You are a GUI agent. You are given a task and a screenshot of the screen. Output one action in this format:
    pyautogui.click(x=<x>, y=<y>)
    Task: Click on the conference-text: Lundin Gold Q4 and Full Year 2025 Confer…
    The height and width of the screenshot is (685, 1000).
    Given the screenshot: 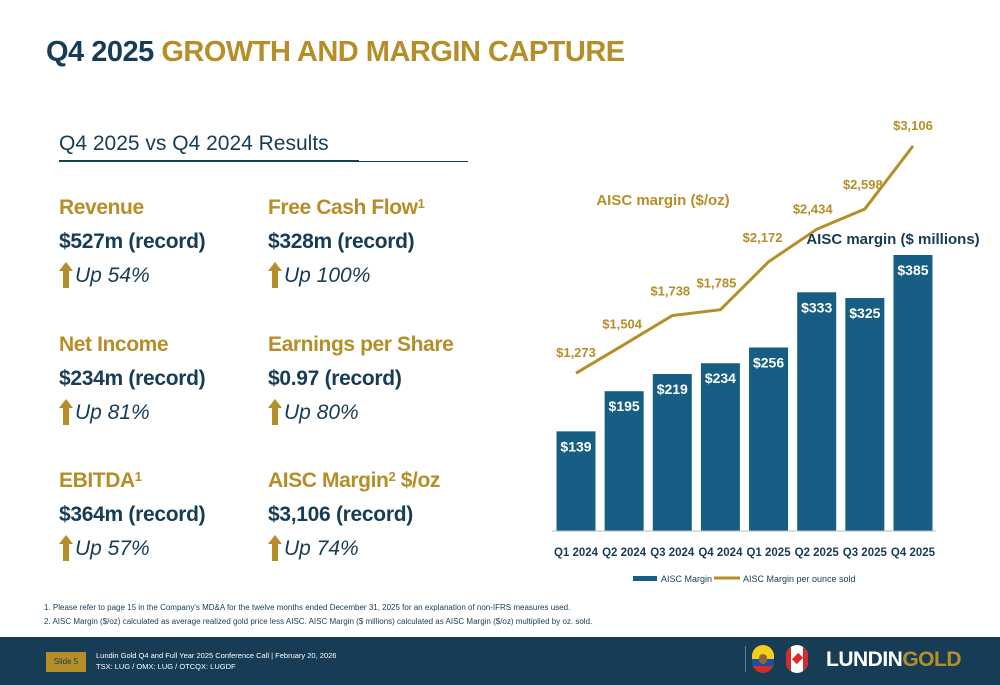 What is the action you would take?
    pyautogui.click(x=216, y=655)
    